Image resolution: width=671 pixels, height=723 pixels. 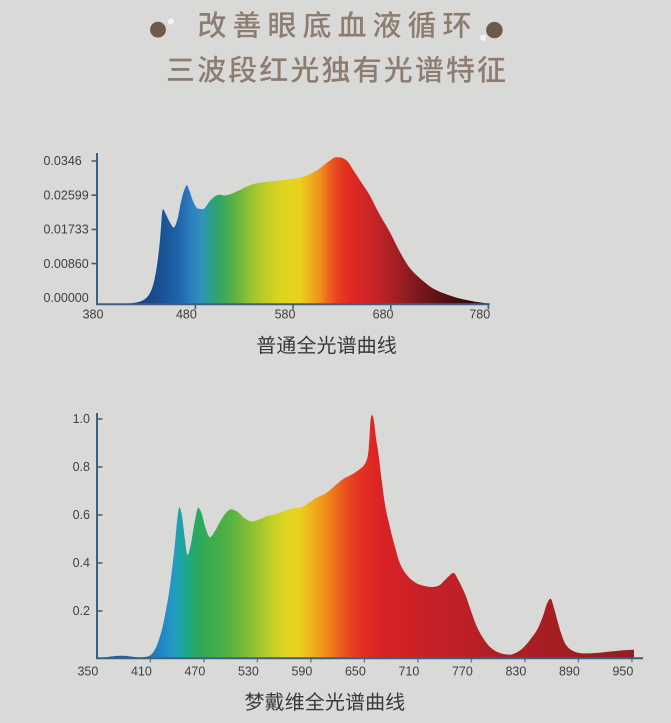 What do you see at coordinates (66, 195) in the screenshot?
I see `svg-text: 0.02599` at bounding box center [66, 195].